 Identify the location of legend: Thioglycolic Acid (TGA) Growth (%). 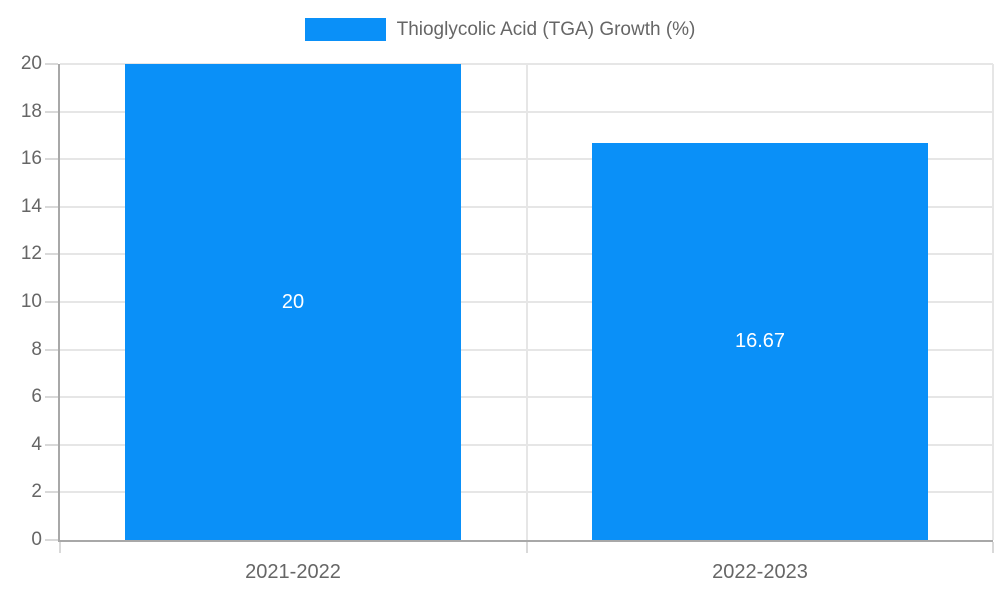
(500, 29).